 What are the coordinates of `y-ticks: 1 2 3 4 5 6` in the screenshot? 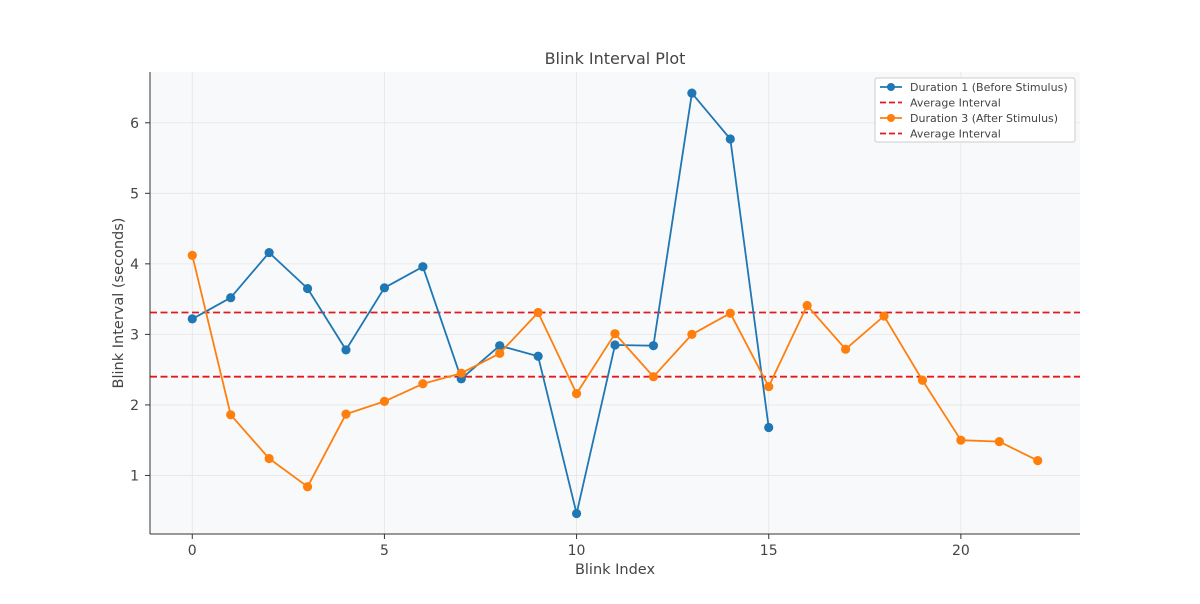 It's located at (140, 300).